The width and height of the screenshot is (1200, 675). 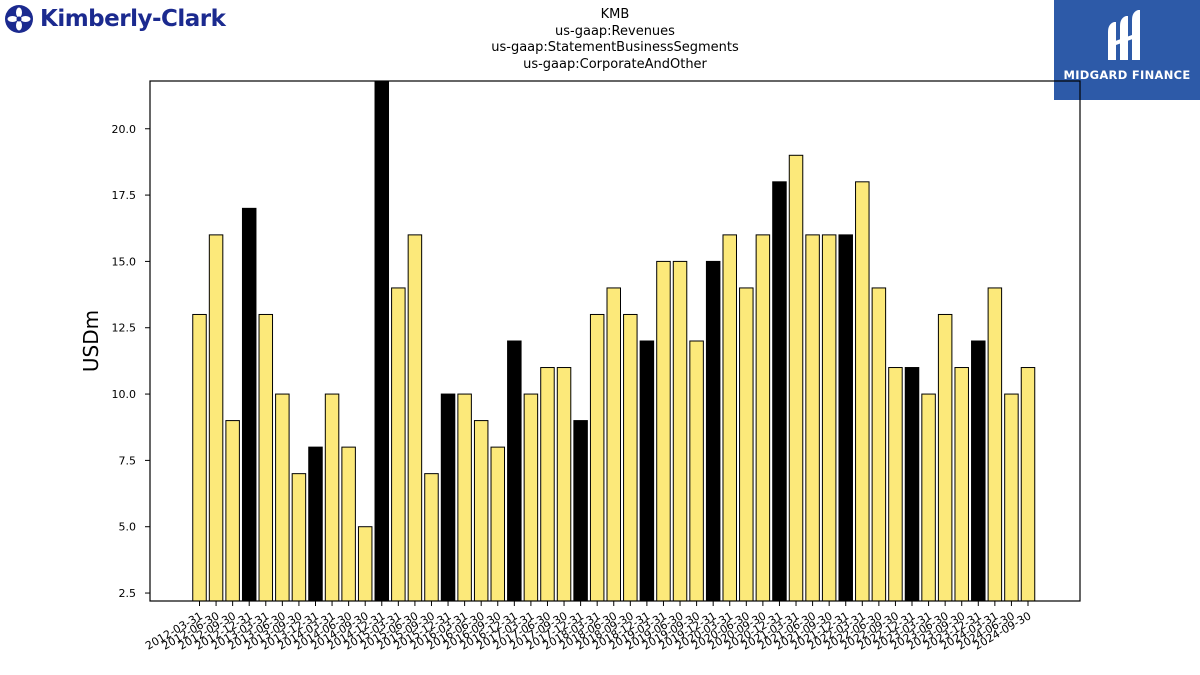 What do you see at coordinates (615, 64) in the screenshot?
I see `chart-title-line-4: us-gaap:CorporateAndOther` at bounding box center [615, 64].